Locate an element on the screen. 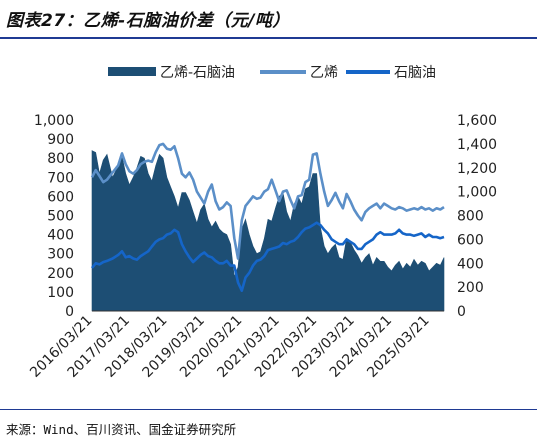 The image size is (537, 442). y-left-tick-label: 1,000 is located at coordinates (54, 121).